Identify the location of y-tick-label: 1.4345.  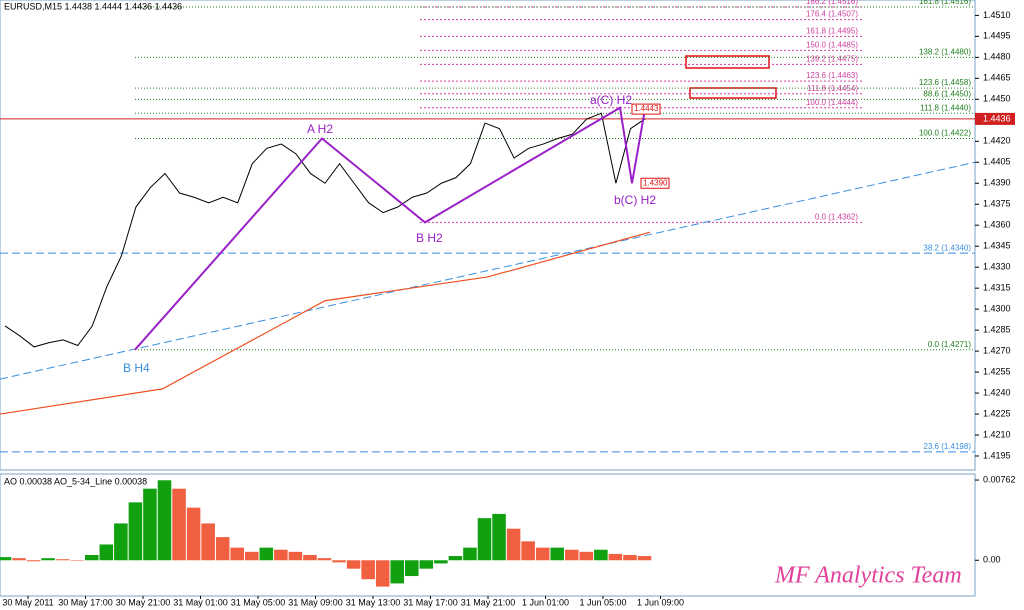
(997, 246).